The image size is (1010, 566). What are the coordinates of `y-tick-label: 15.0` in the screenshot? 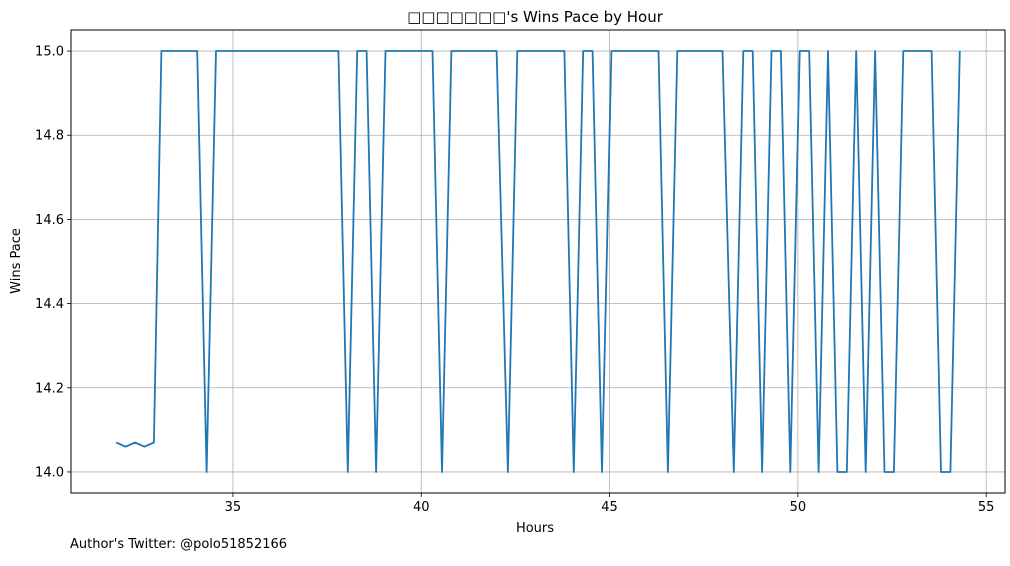 It's located at (49, 52).